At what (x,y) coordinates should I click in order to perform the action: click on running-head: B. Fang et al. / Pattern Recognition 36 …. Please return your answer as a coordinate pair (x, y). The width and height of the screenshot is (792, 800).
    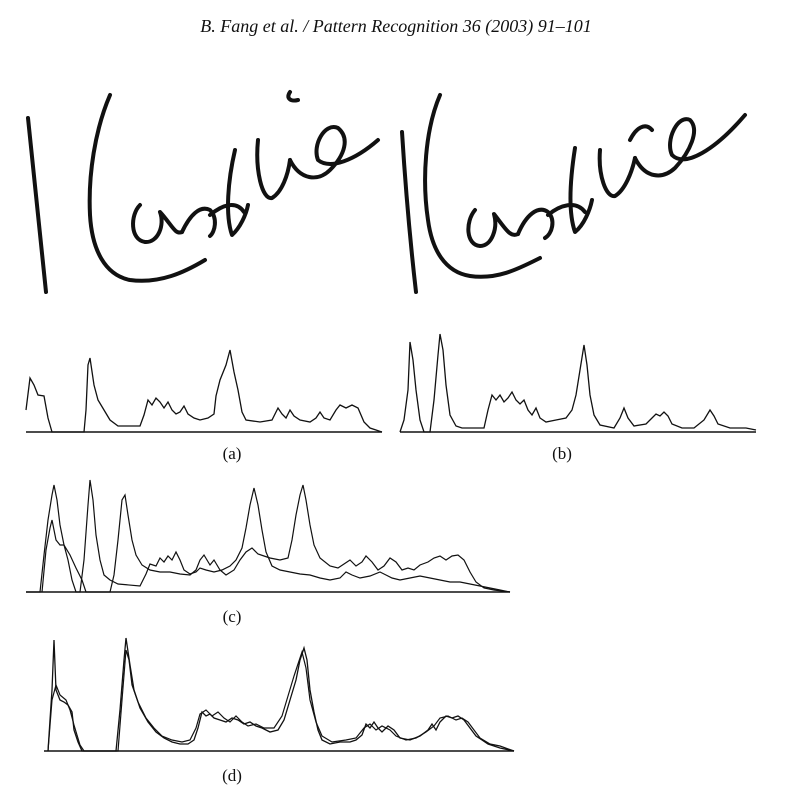
    Looking at the image, I should click on (396, 26).